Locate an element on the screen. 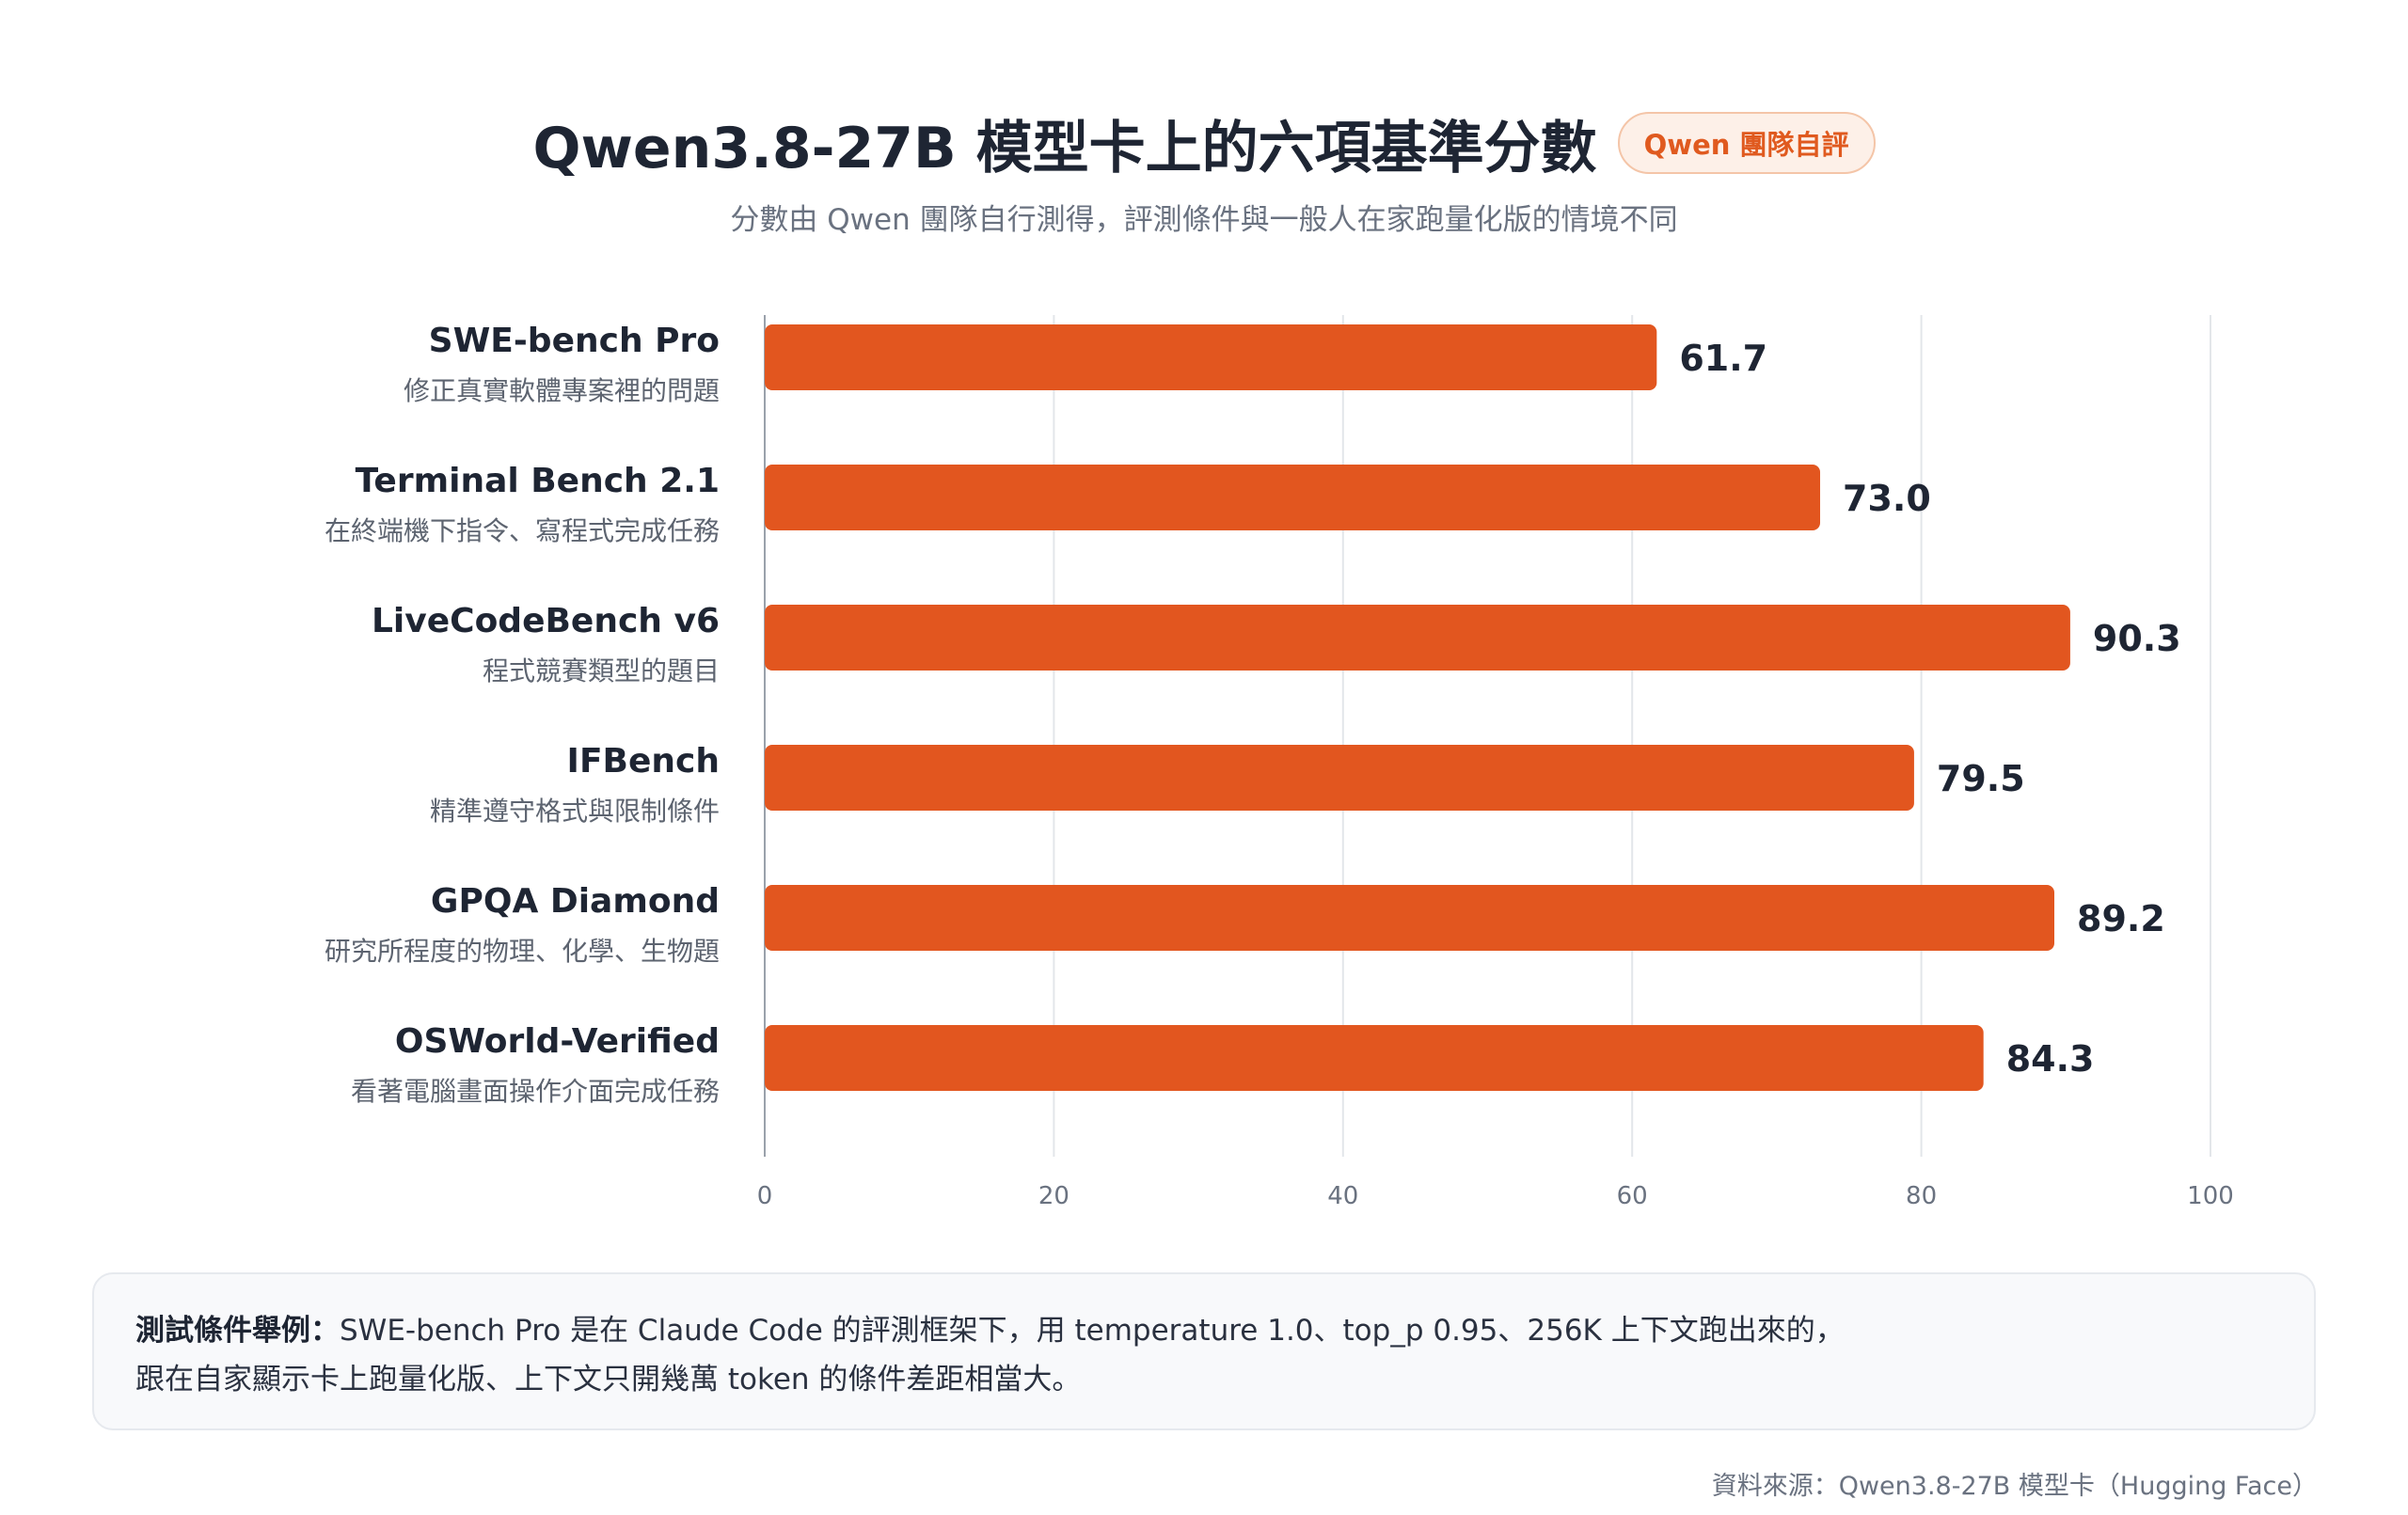  bar-value-label: 90.3 is located at coordinates (2137, 638).